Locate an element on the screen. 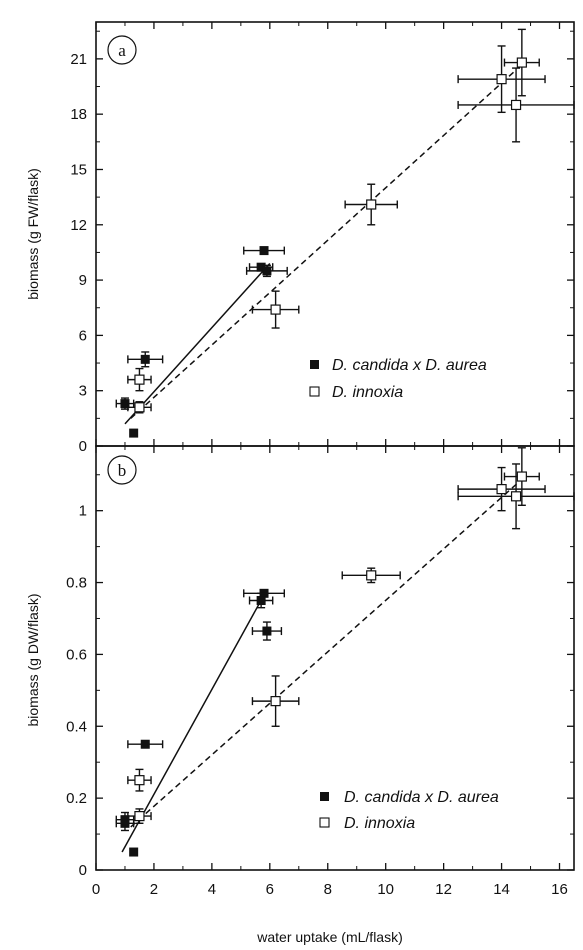 The image size is (583, 950). y-tick-label-a-15: 15 is located at coordinates (78, 169).